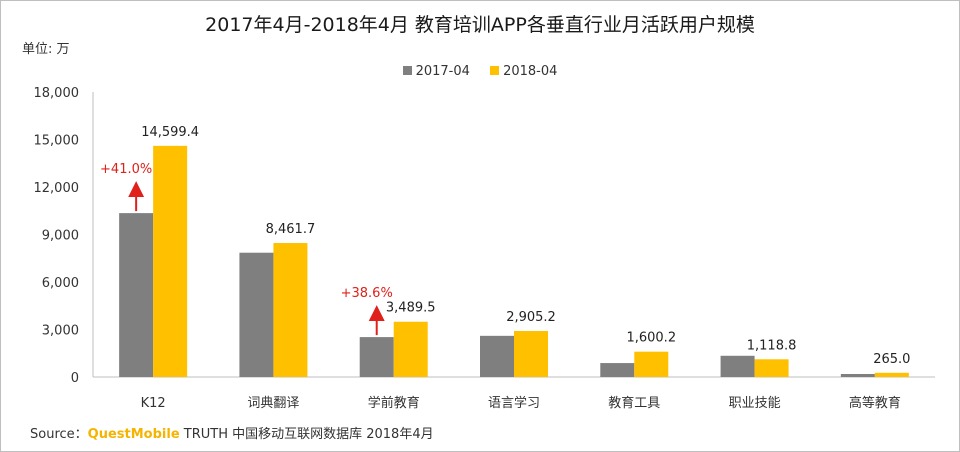 The height and width of the screenshot is (452, 960). What do you see at coordinates (60, 283) in the screenshot?
I see `y-tick-label: 6,000` at bounding box center [60, 283].